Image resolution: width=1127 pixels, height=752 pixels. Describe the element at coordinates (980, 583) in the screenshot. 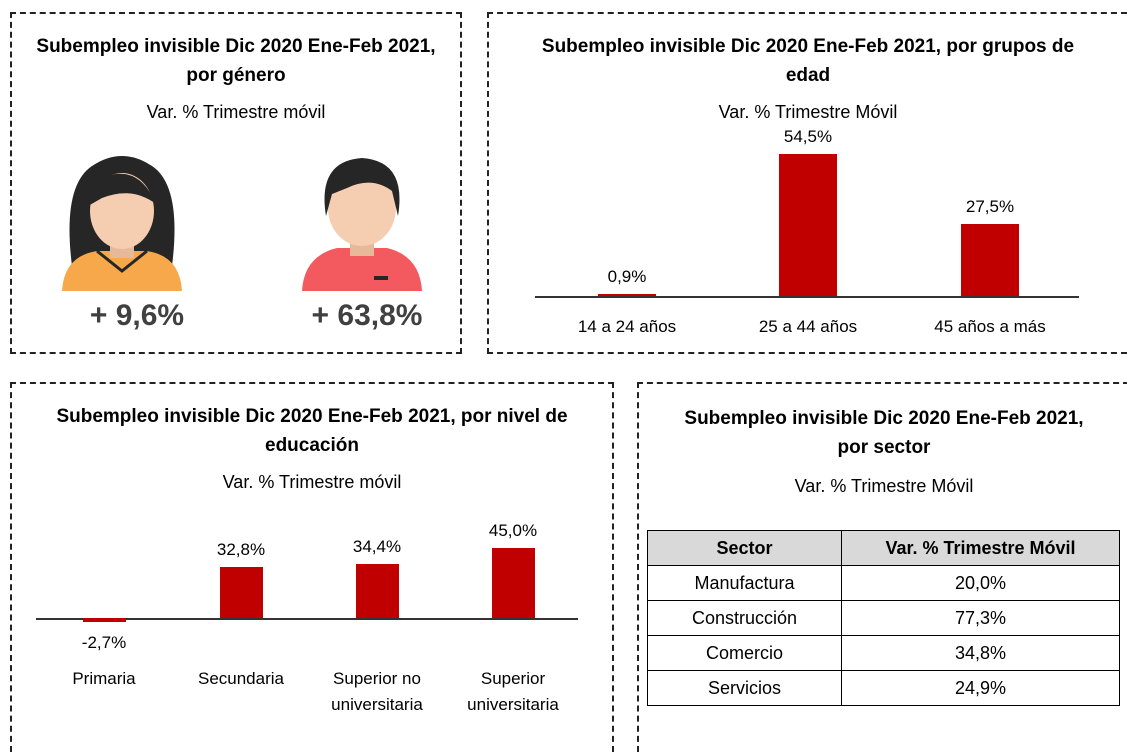

I see `table-cell: 20,0%` at that location.